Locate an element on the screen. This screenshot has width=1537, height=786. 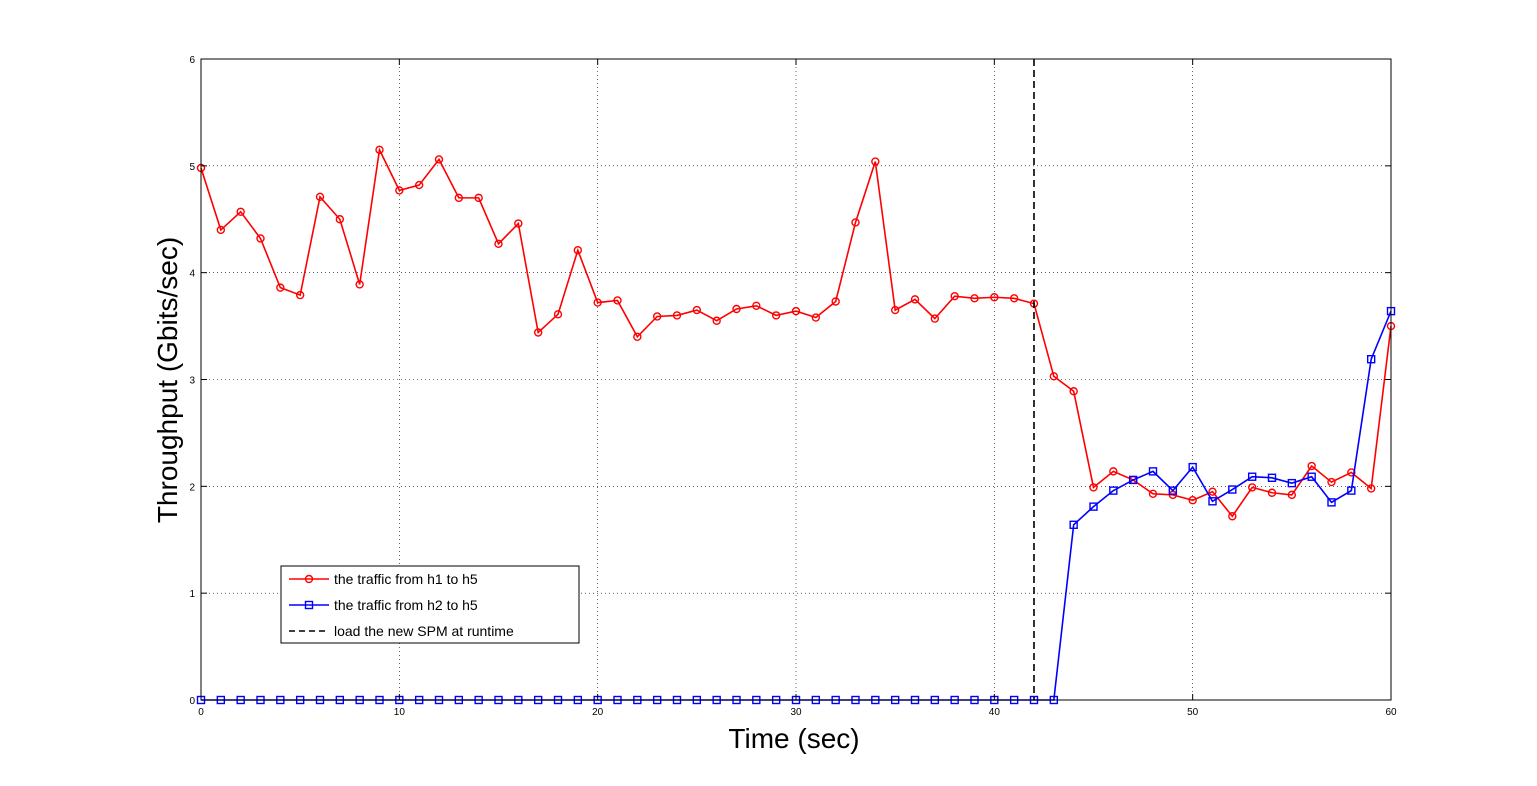
legend-box is located at coordinates (430, 604).